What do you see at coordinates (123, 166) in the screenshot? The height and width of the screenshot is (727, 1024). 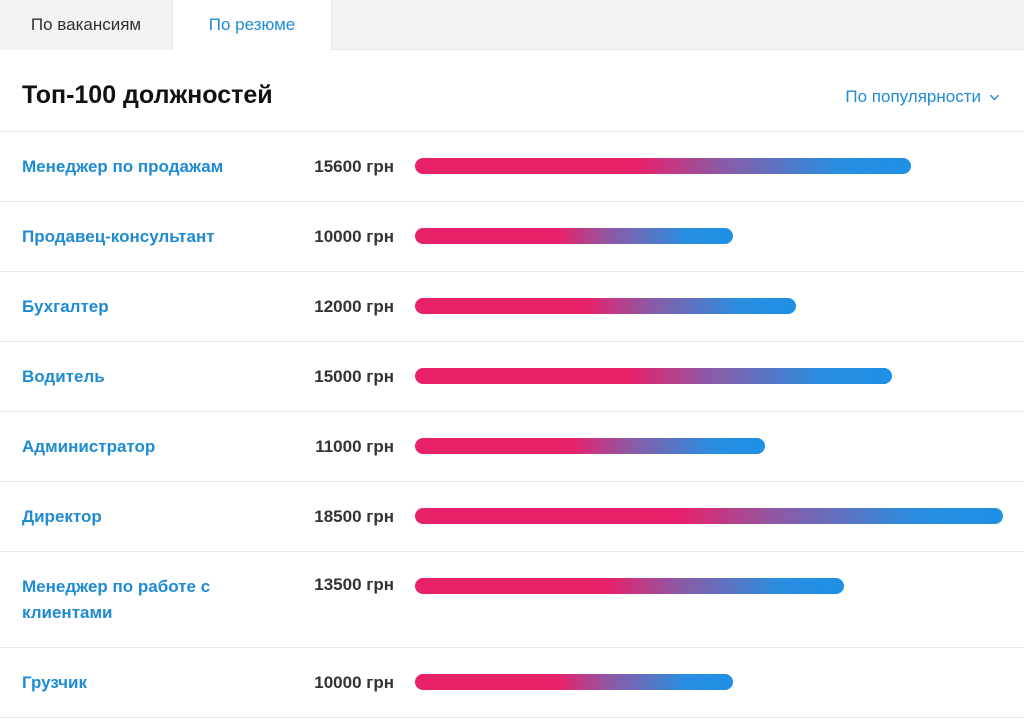 I see `job-title-link: Менеджер по продажам` at bounding box center [123, 166].